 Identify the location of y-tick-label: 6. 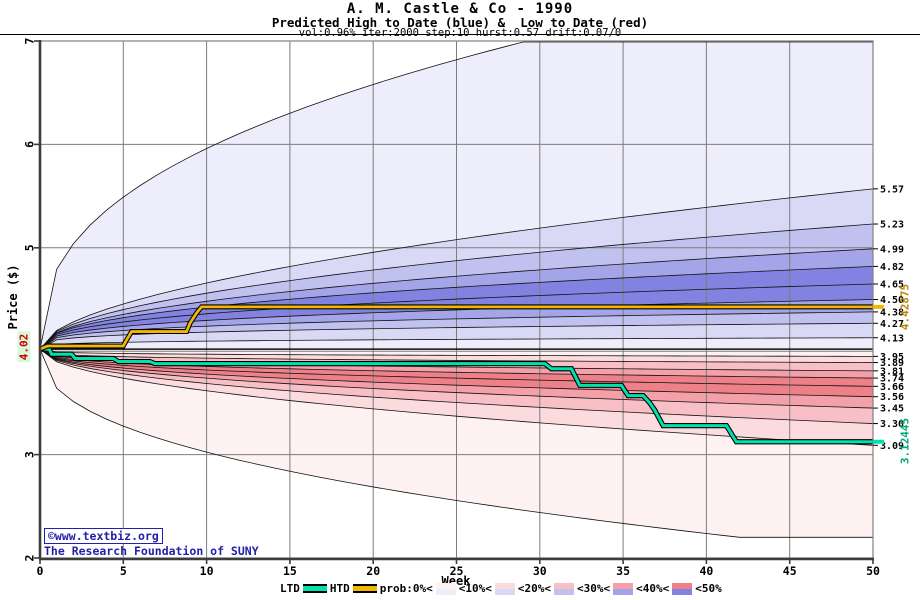
(30, 144).